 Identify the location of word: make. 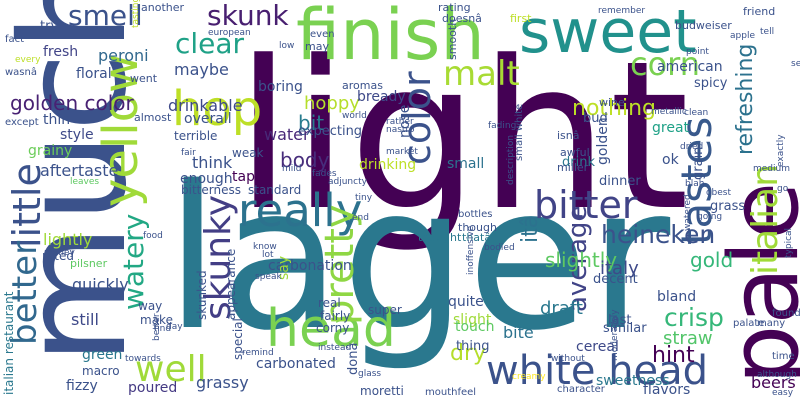
(156, 320).